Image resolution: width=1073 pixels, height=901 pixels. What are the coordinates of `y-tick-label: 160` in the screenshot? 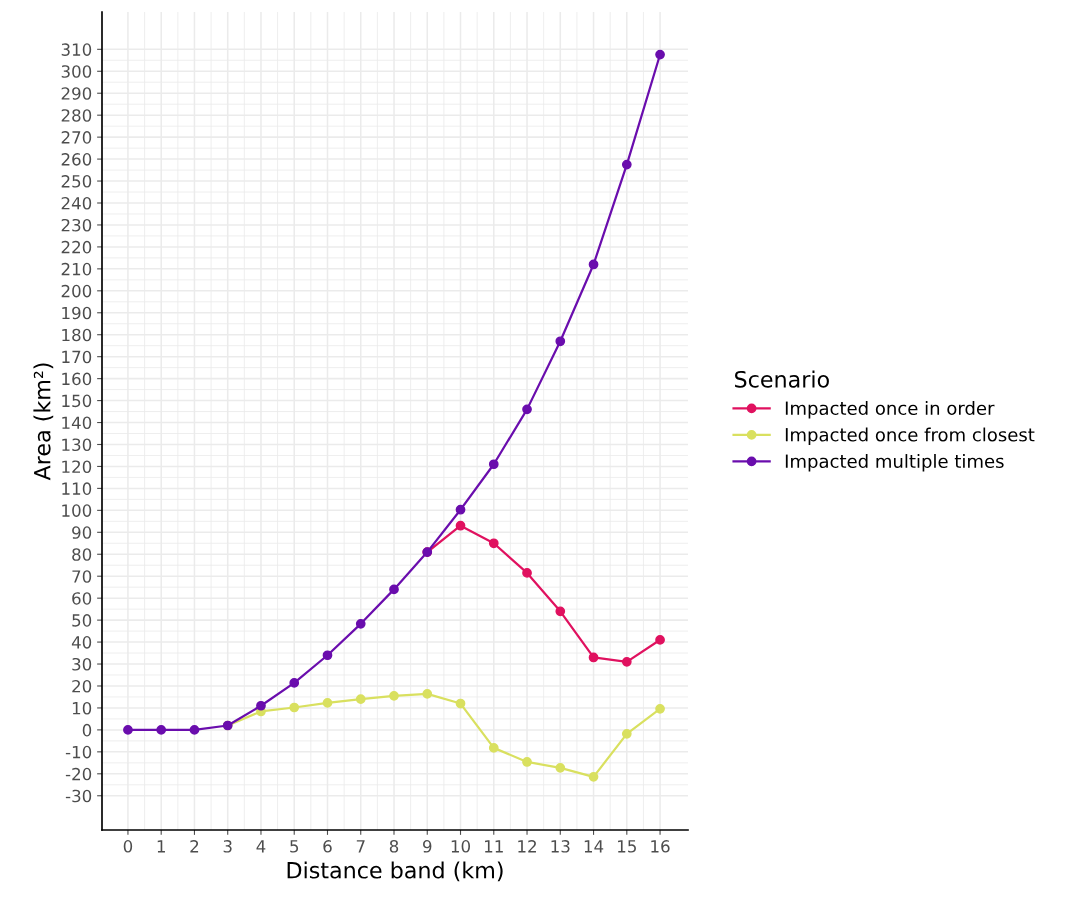 It's located at (77, 379).